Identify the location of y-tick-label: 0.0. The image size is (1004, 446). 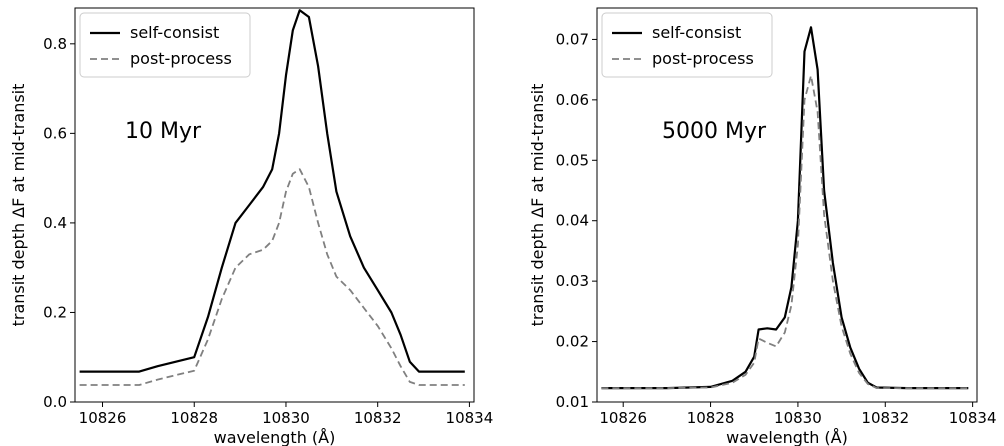
(55, 402).